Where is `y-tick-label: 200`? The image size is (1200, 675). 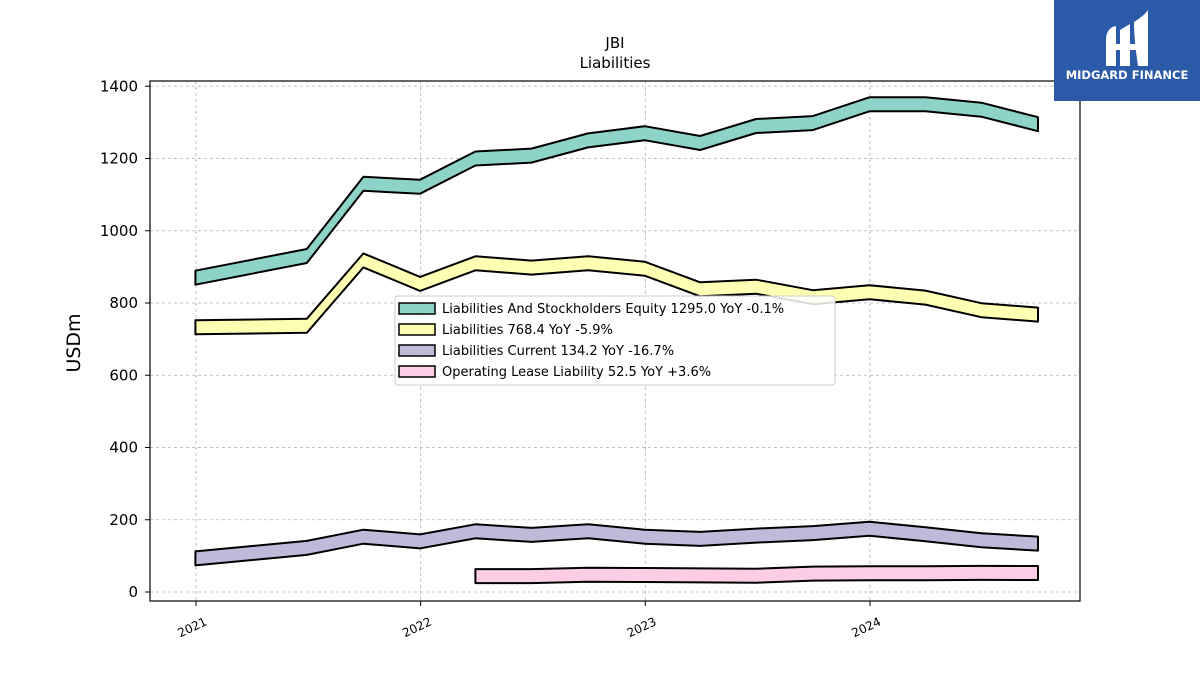 y-tick-label: 200 is located at coordinates (123, 520).